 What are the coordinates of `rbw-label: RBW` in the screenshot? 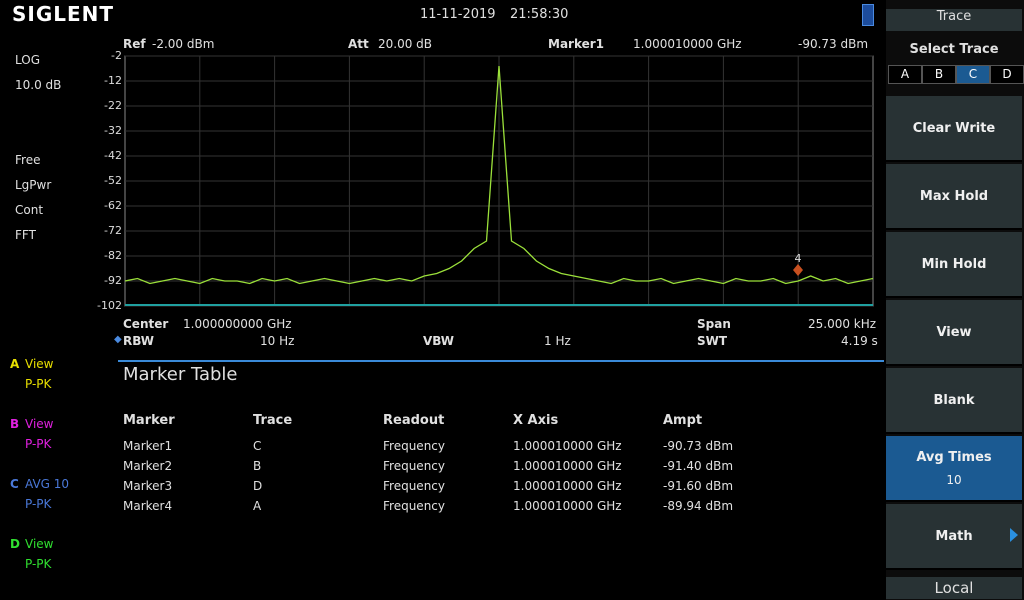 It's located at (138, 341).